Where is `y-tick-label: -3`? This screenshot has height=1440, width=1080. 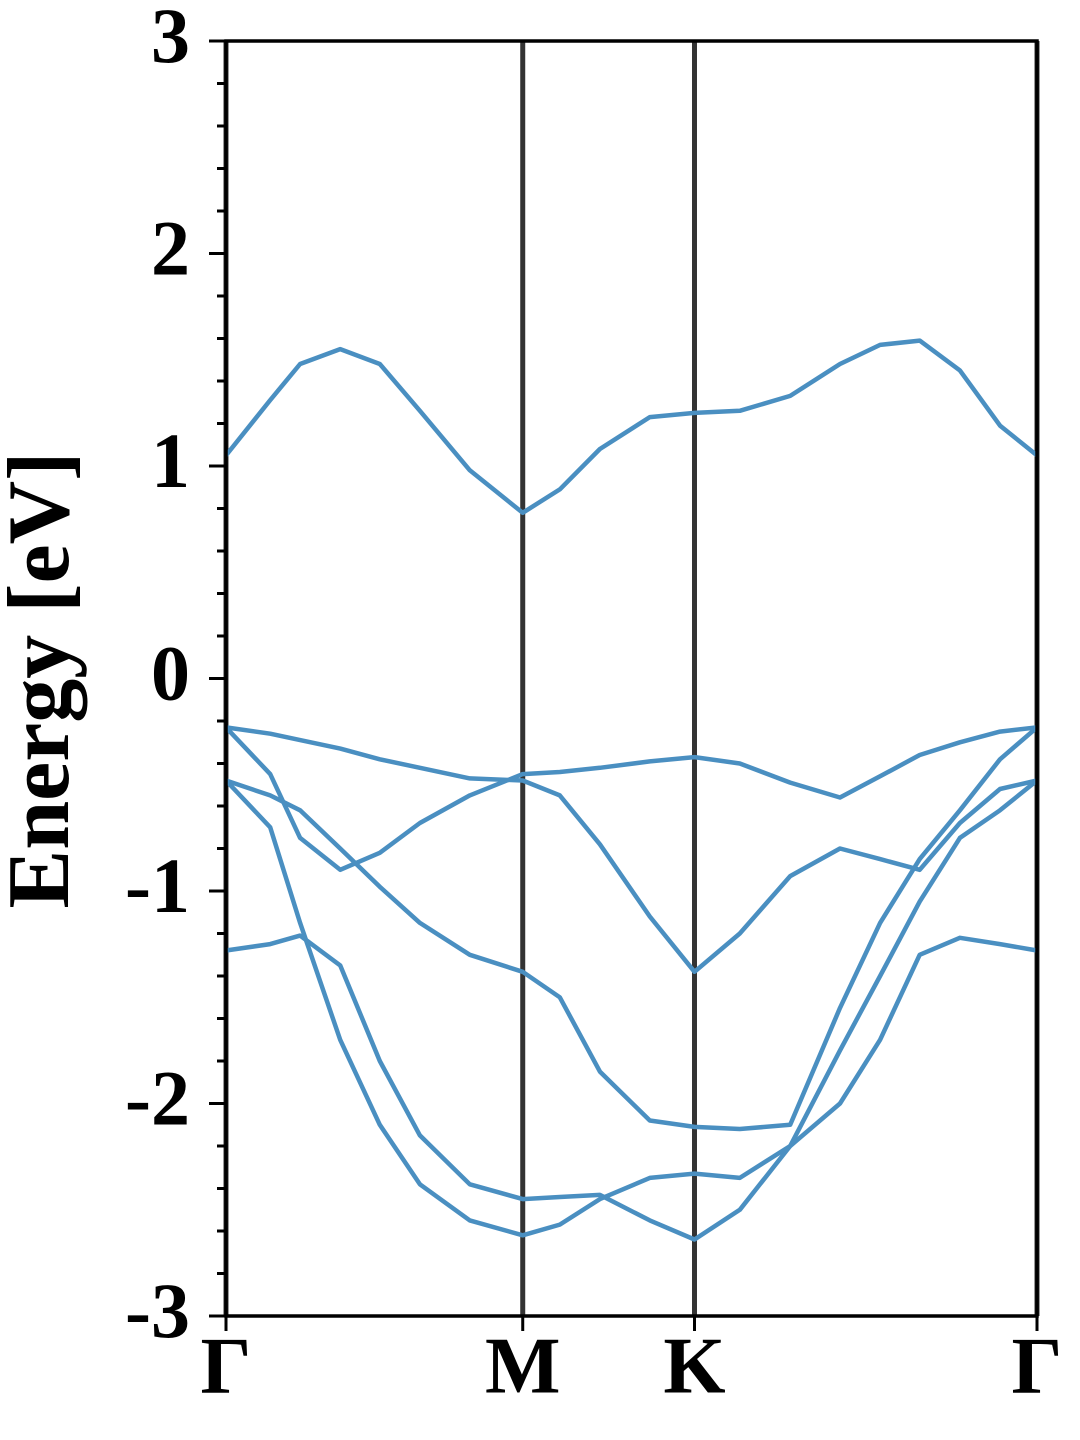
y-tick-label: -3 is located at coordinates (157, 1310).